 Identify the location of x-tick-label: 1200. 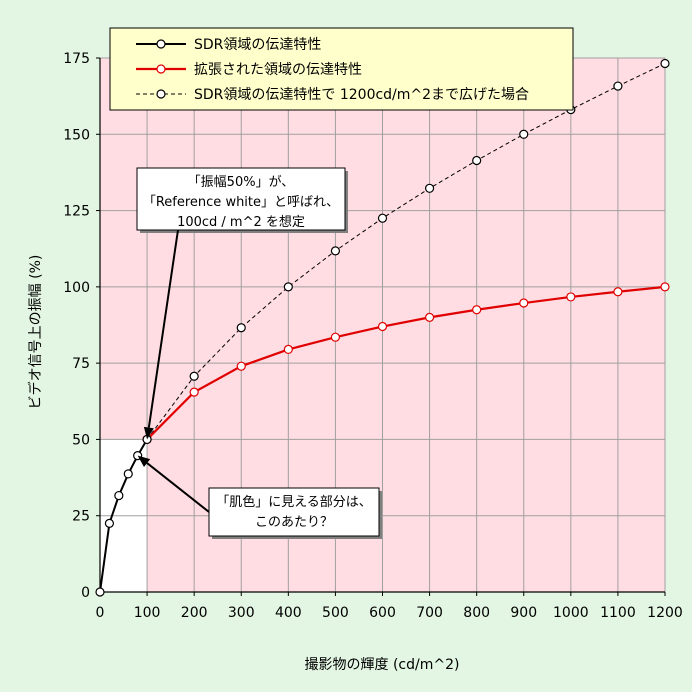
(665, 613).